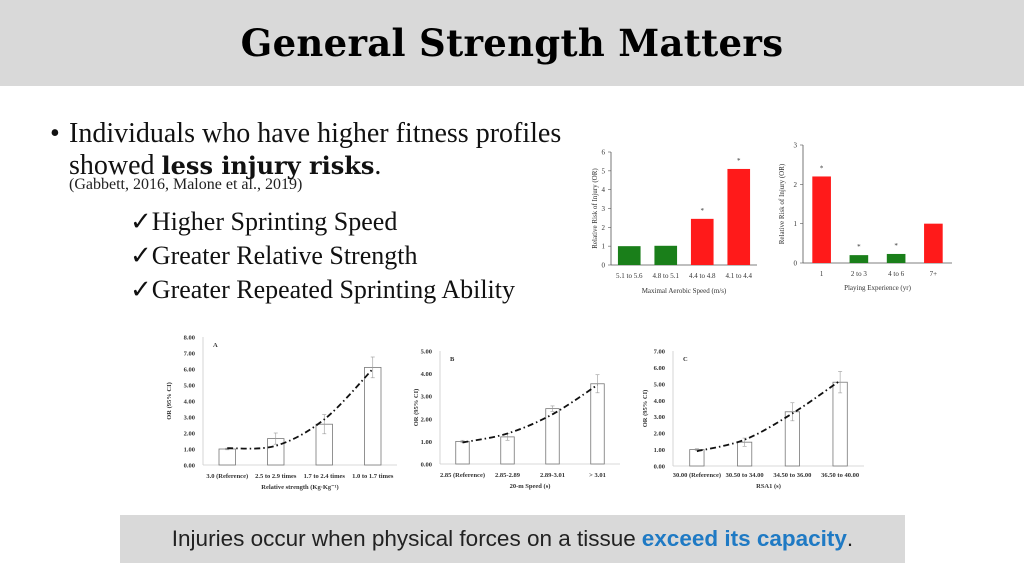  I want to click on x-tick-label: 1, so click(822, 274).